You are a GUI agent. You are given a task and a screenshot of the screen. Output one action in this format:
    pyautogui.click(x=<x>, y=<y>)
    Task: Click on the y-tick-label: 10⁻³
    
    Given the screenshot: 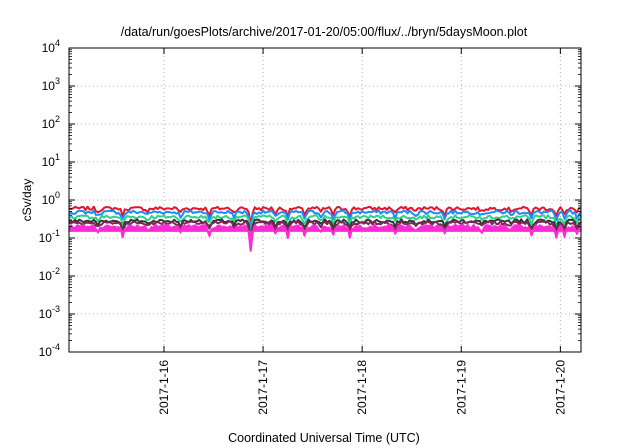 What is the action you would take?
    pyautogui.click(x=49, y=312)
    